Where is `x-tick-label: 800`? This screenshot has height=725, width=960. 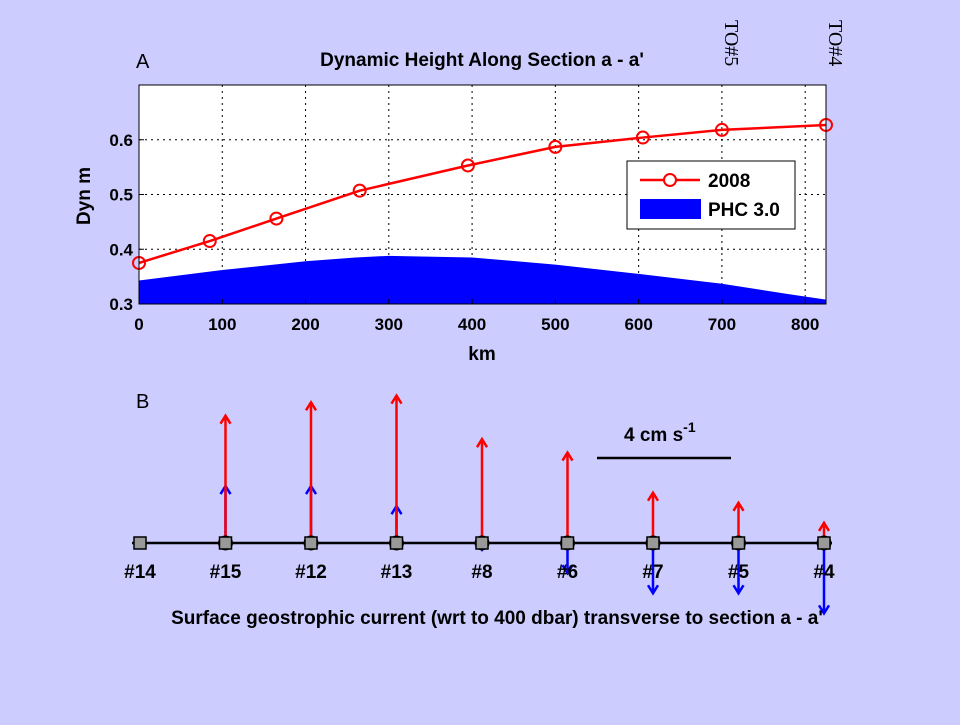 x-tick-label: 800 is located at coordinates (805, 324).